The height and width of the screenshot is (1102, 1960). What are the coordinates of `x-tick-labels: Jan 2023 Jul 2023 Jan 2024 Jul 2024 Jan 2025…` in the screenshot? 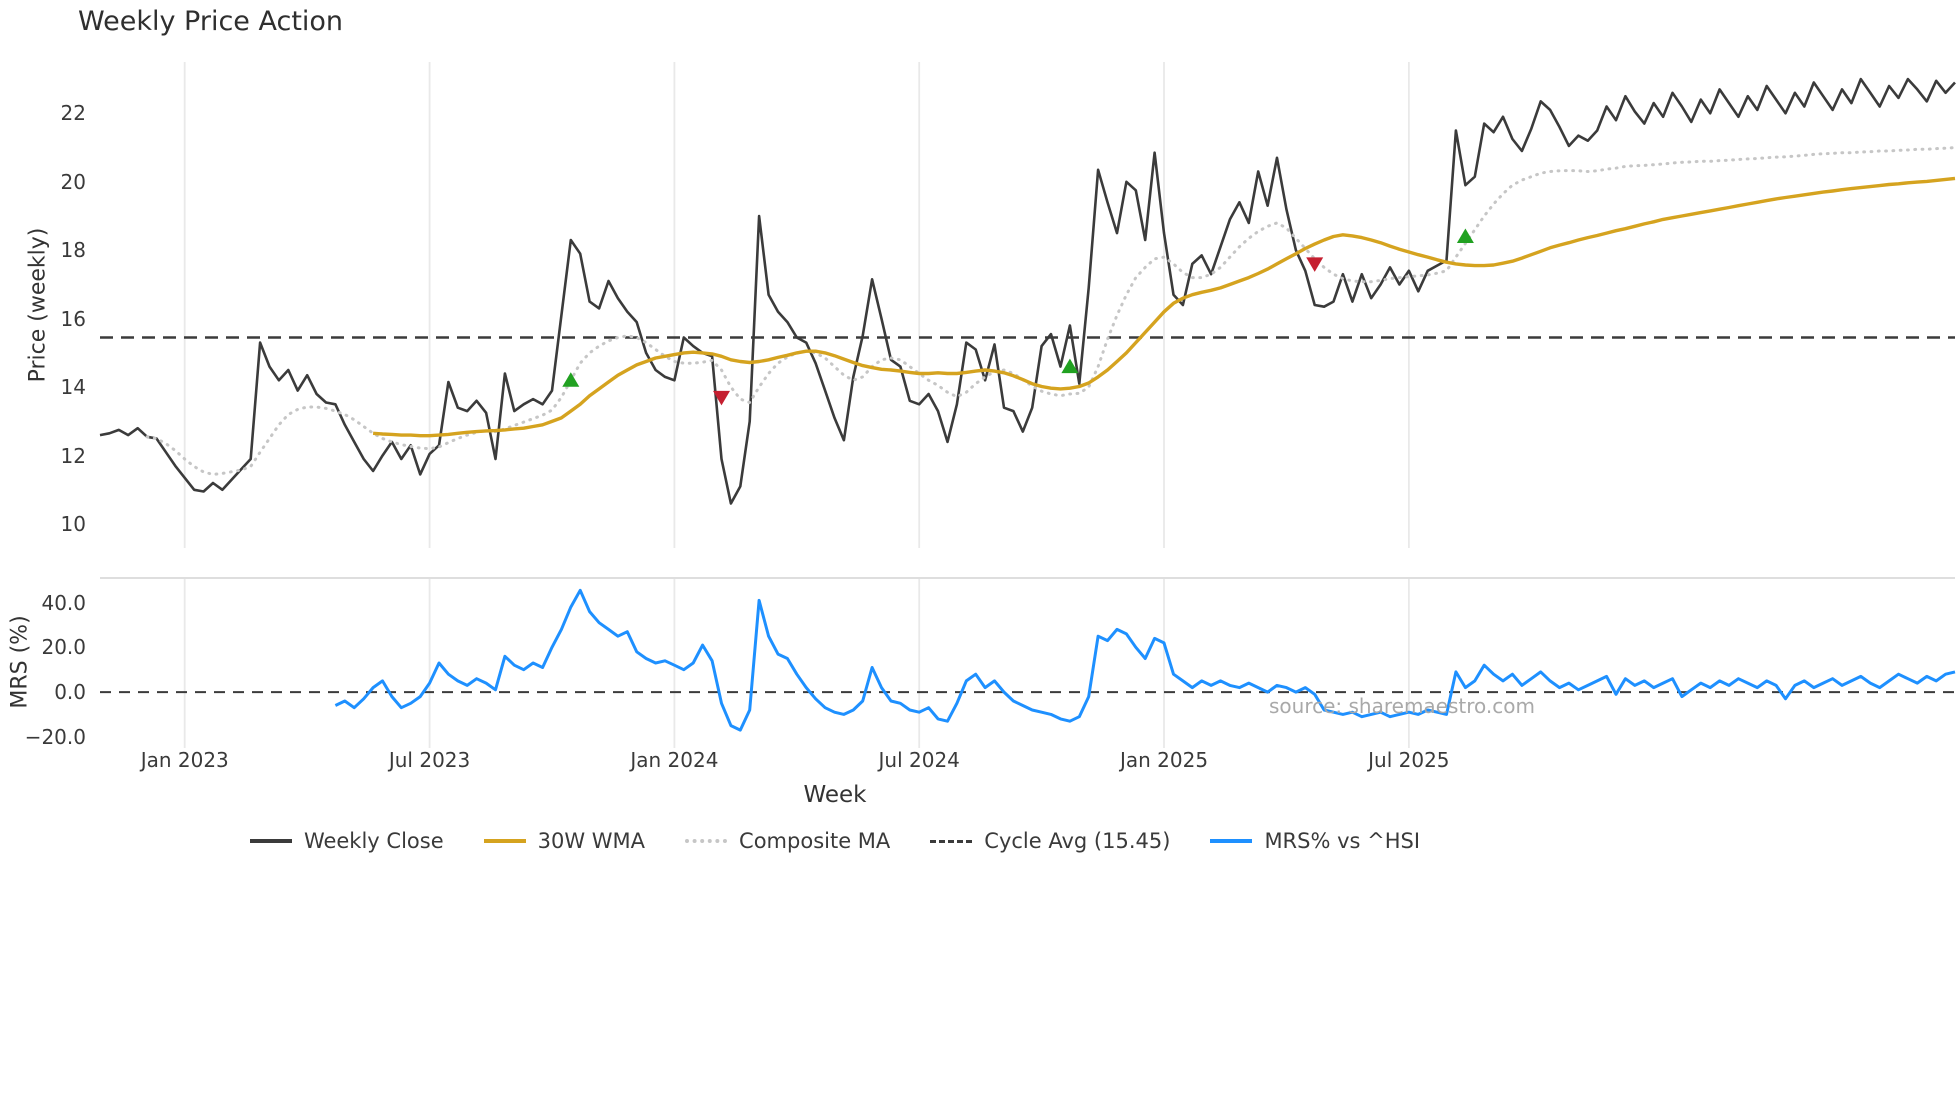 It's located at (980, 763).